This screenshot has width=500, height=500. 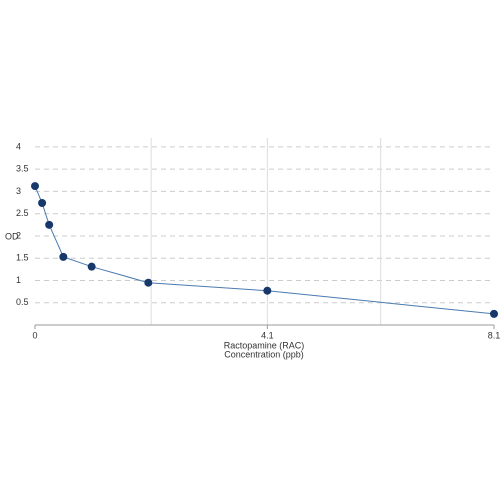 What do you see at coordinates (264, 354) in the screenshot?
I see `x-axis-label: Concentration (ppb)` at bounding box center [264, 354].